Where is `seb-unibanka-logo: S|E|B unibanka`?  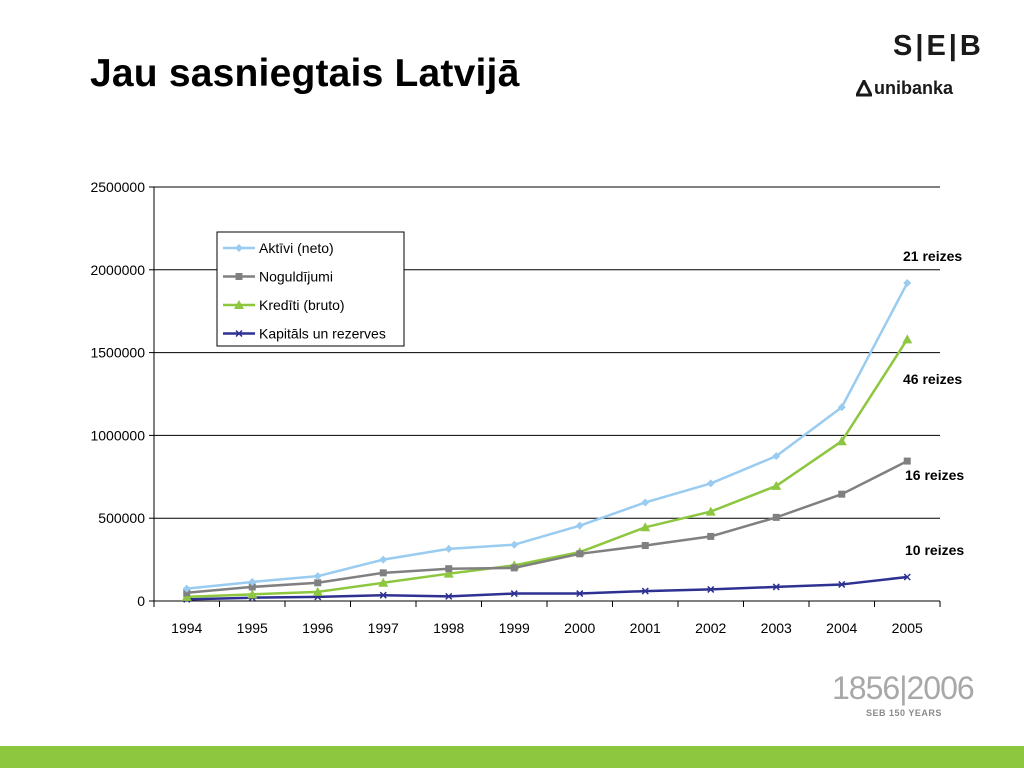
seb-unibanka-logo: S|E|B unibanka is located at coordinates (928, 65).